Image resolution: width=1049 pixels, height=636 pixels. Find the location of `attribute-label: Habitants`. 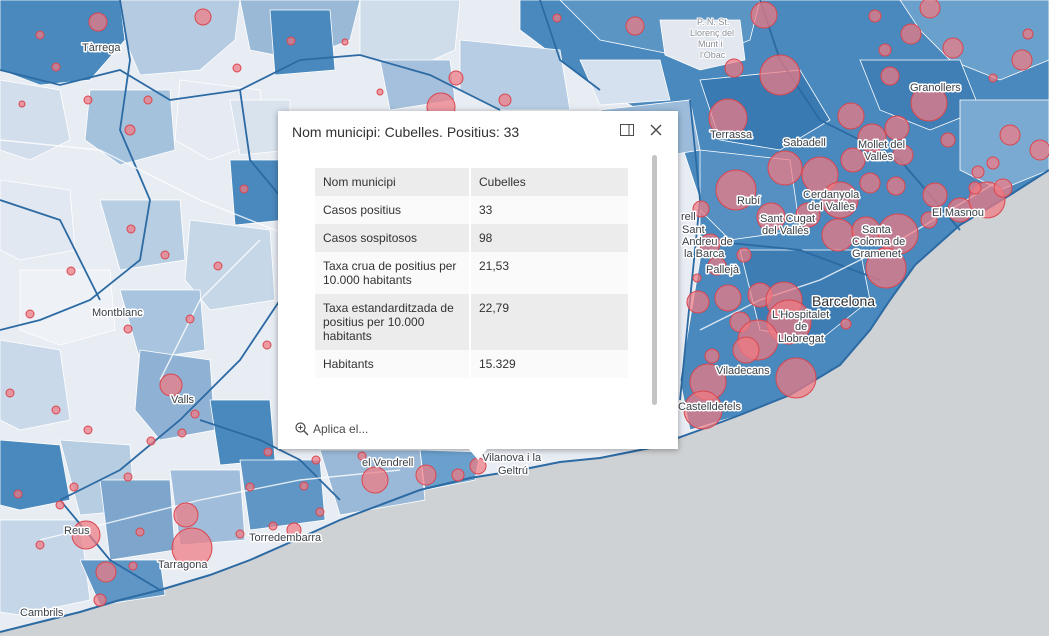

attribute-label: Habitants is located at coordinates (393, 364).